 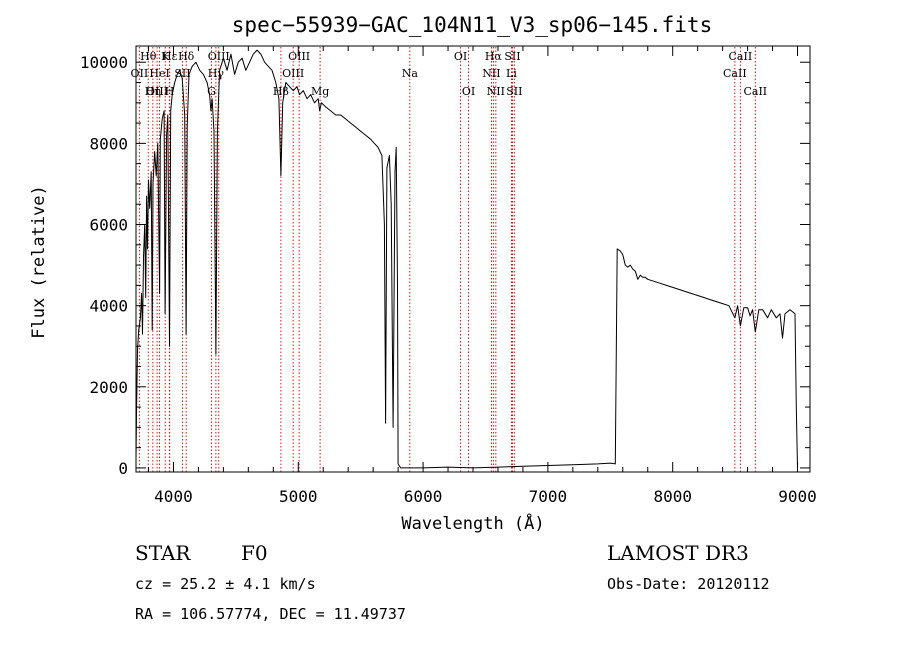 I want to click on spectral-line-label: Hθ, so click(x=148, y=56).